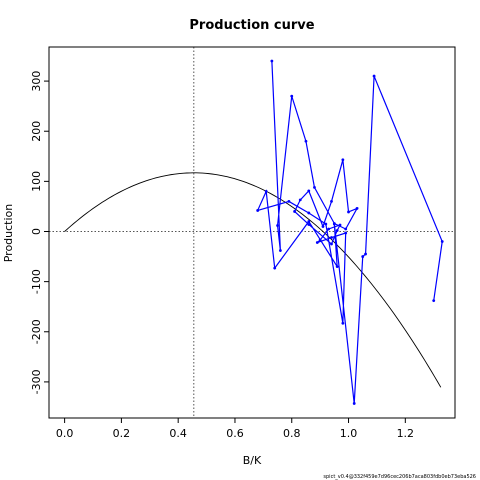  I want to click on y-tick-label: 100, so click(36, 181).